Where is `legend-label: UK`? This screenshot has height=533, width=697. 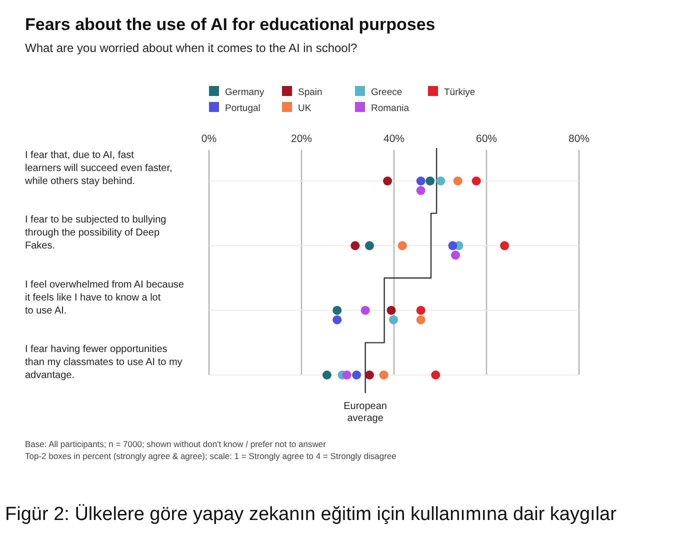 legend-label: UK is located at coordinates (305, 108).